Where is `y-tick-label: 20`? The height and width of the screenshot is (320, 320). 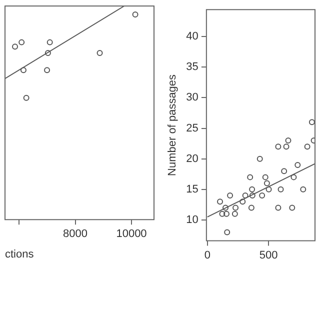
y-tick-label: 20 is located at coordinates (192, 158).